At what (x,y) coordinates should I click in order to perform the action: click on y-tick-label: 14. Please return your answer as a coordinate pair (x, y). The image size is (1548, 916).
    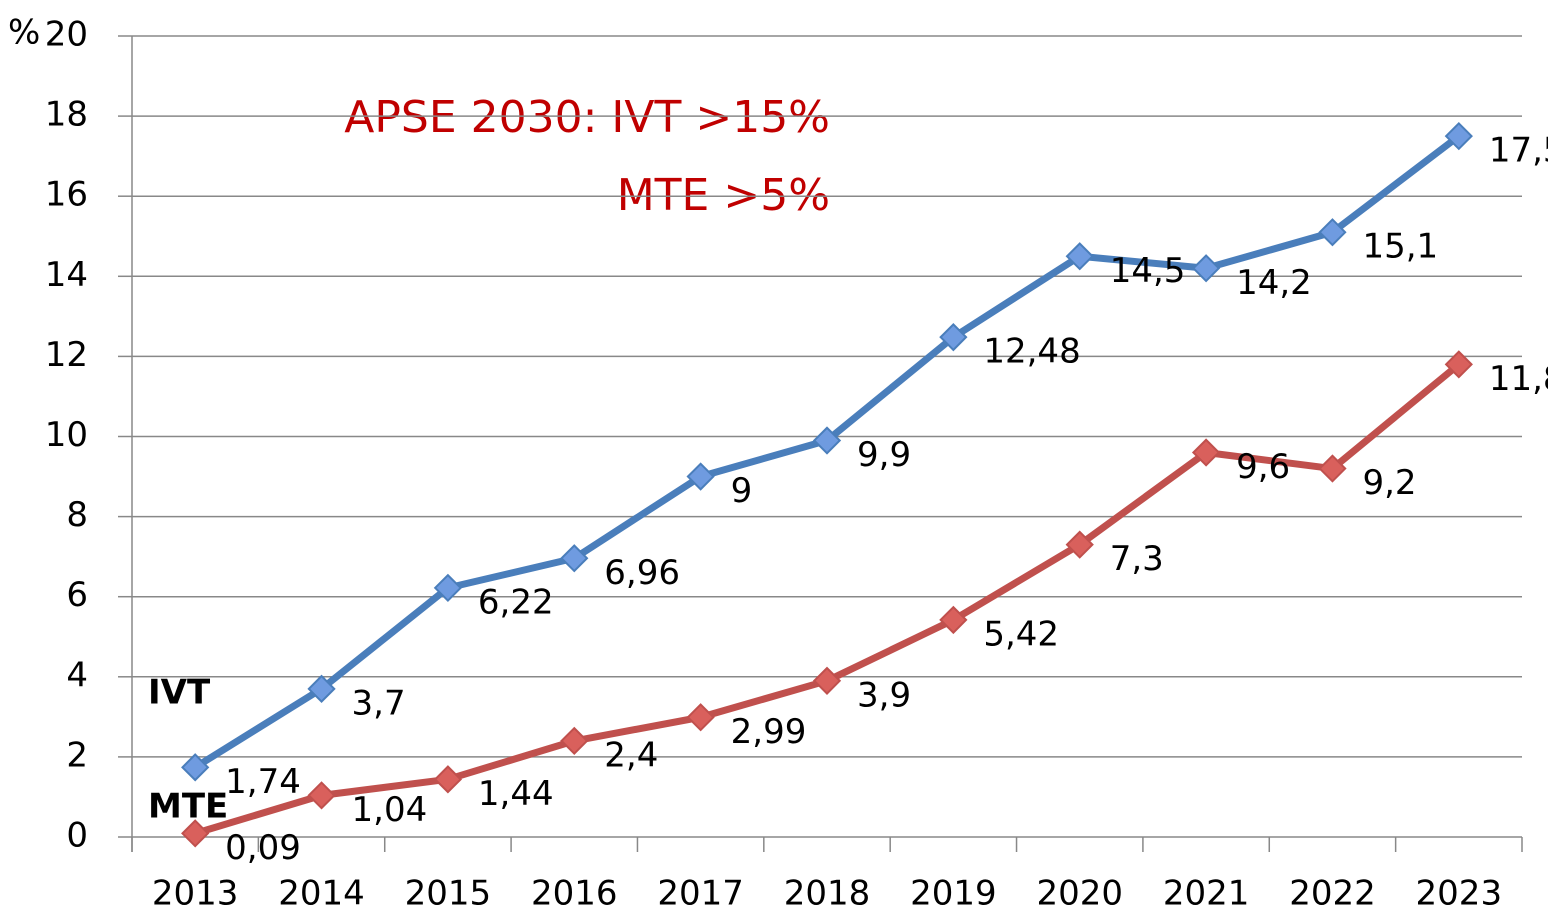
    Looking at the image, I should click on (66, 275).